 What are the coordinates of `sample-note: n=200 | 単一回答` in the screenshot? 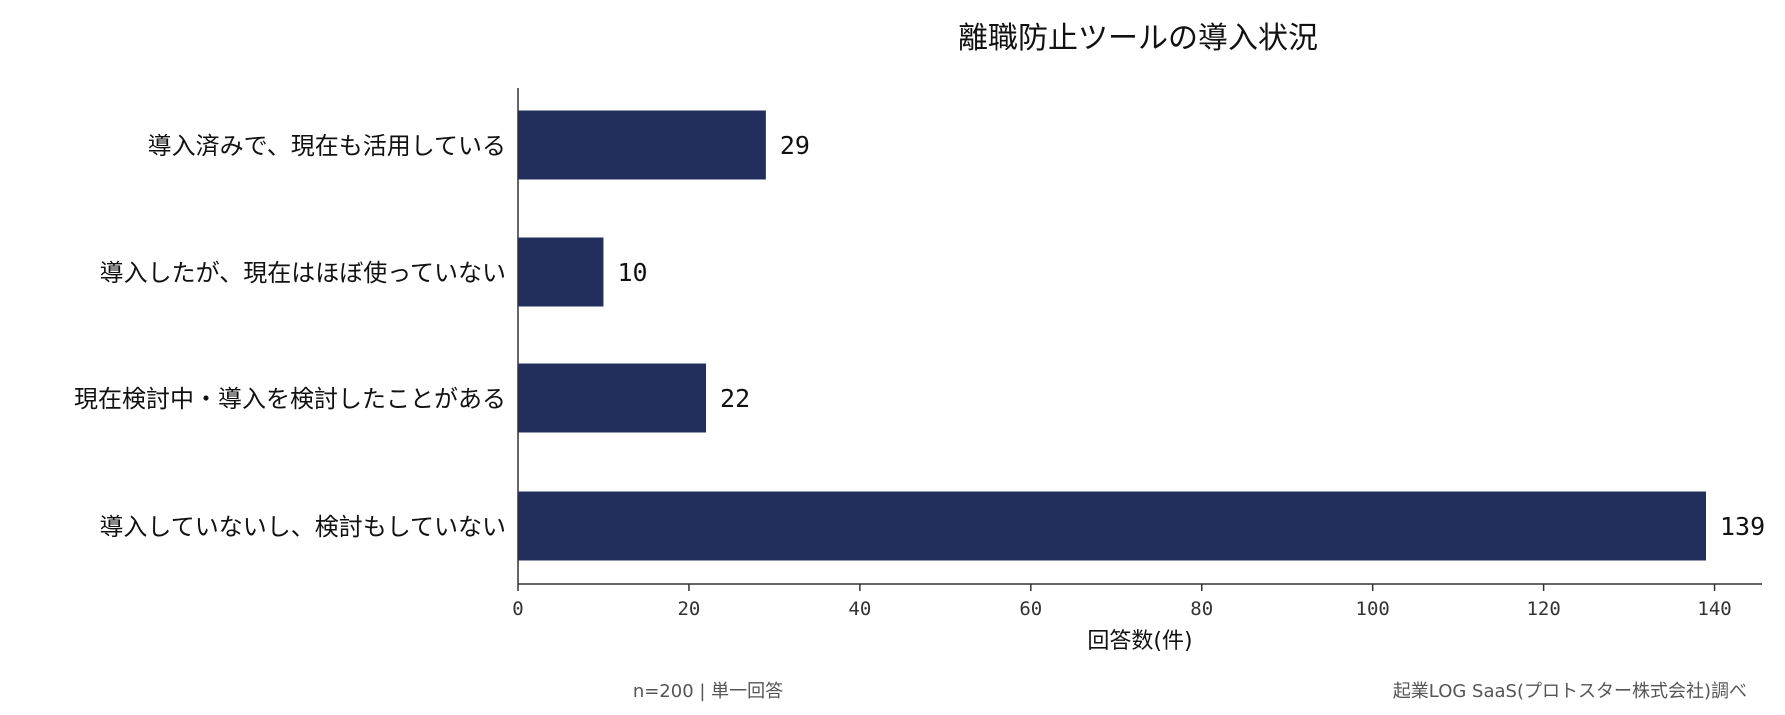 It's located at (708, 691).